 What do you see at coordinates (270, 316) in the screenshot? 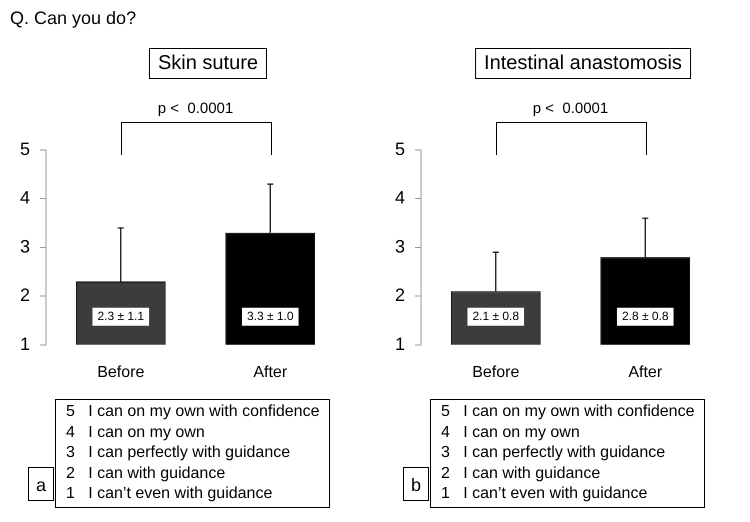
I see `data-label: 3.3 ± 1.0` at bounding box center [270, 316].